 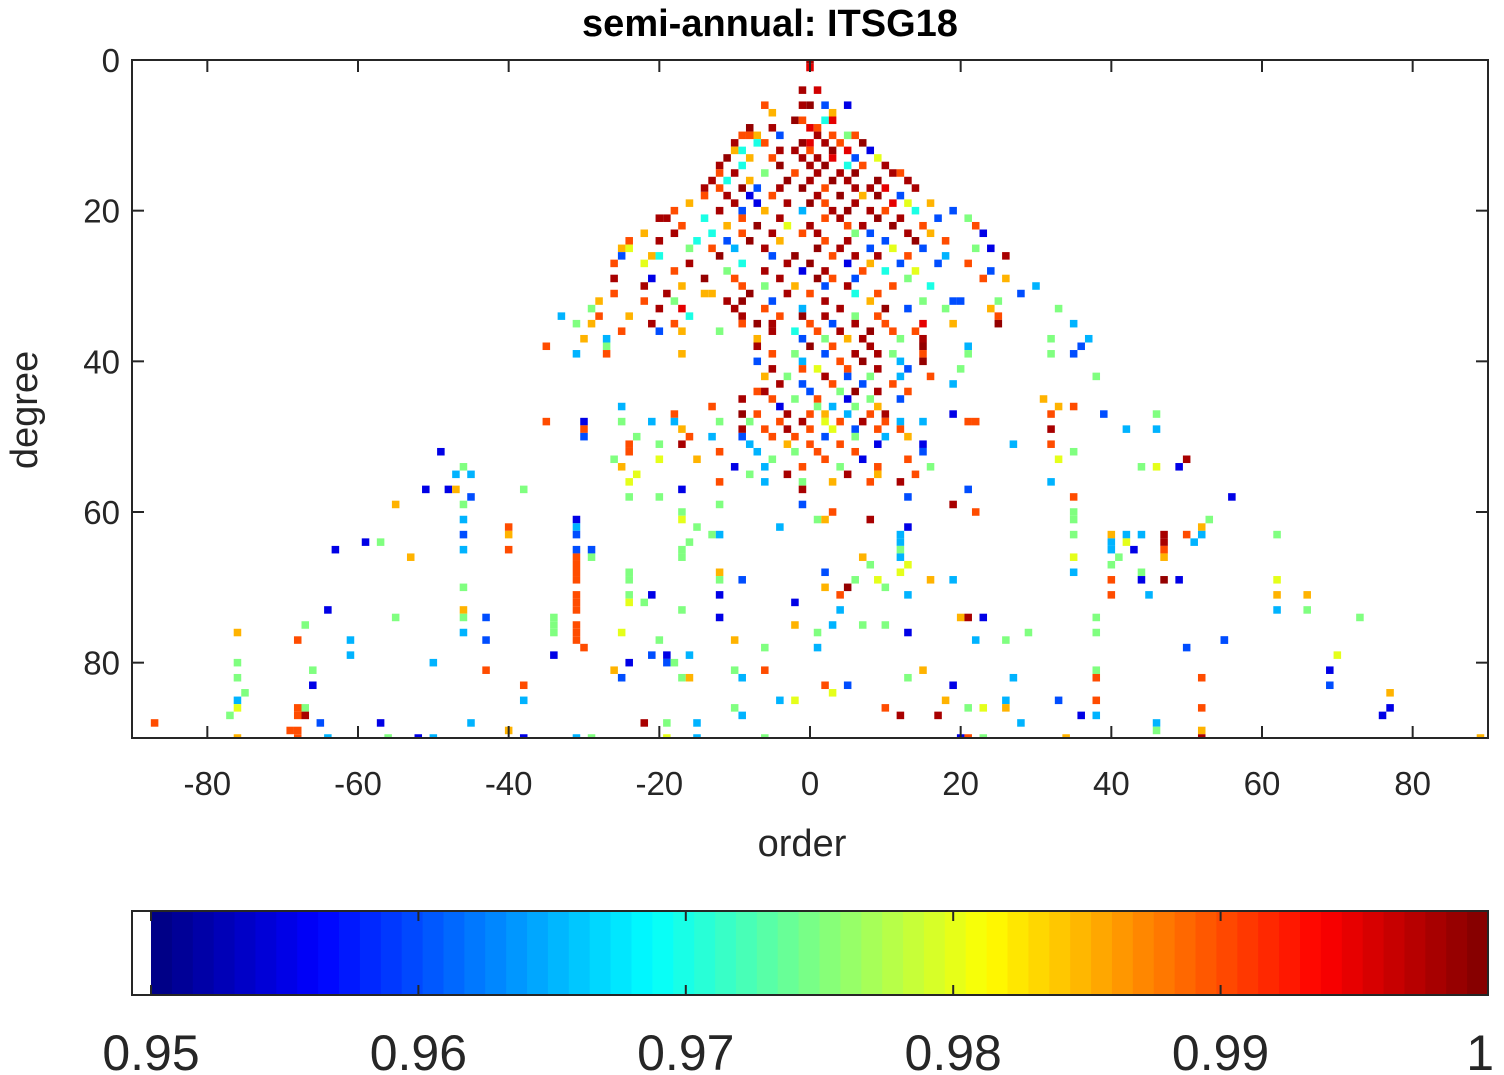 What do you see at coordinates (810, 953) in the screenshot?
I see `colorbar` at bounding box center [810, 953].